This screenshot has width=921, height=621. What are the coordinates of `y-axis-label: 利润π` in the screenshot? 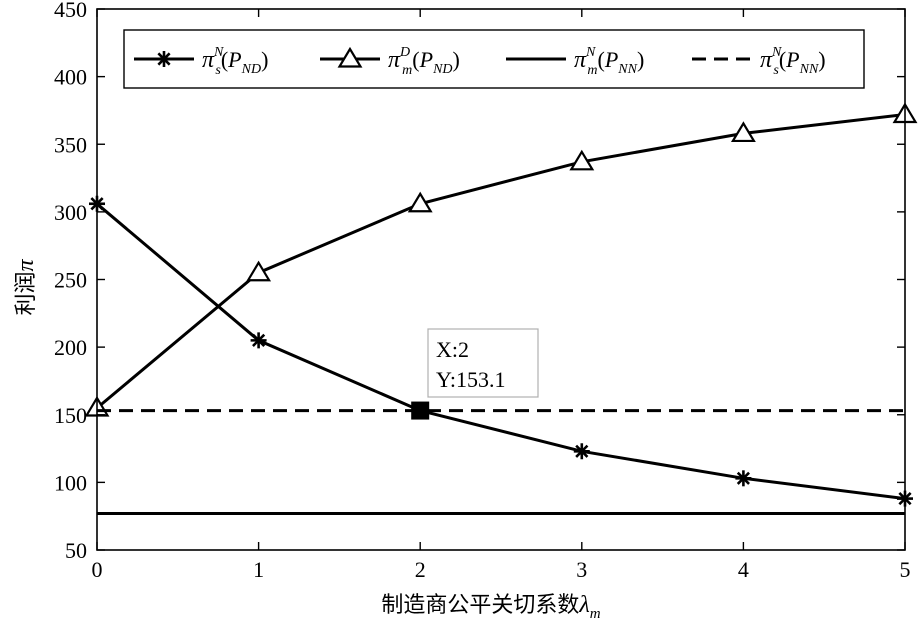 It's located at (26, 287).